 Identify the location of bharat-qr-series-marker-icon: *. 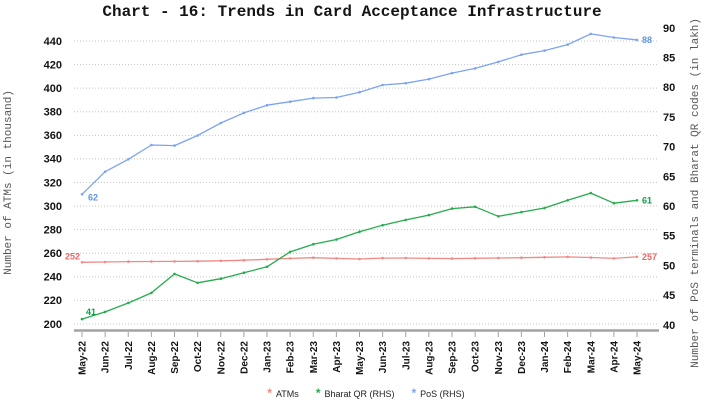
(318, 393).